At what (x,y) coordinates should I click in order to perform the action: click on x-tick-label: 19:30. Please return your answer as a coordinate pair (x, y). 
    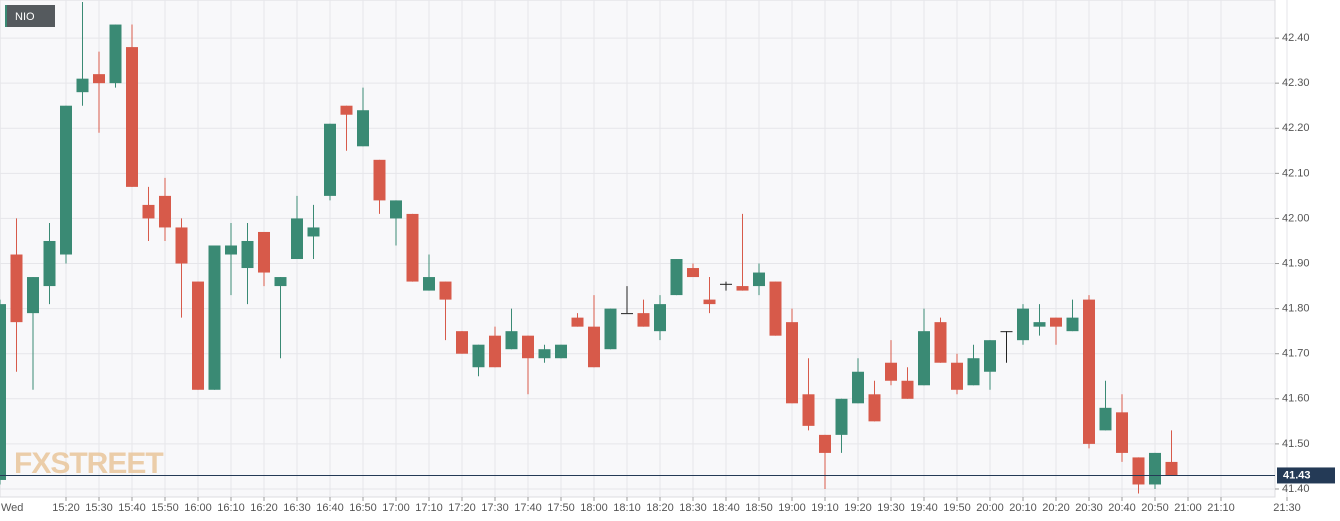
    Looking at the image, I should click on (891, 508).